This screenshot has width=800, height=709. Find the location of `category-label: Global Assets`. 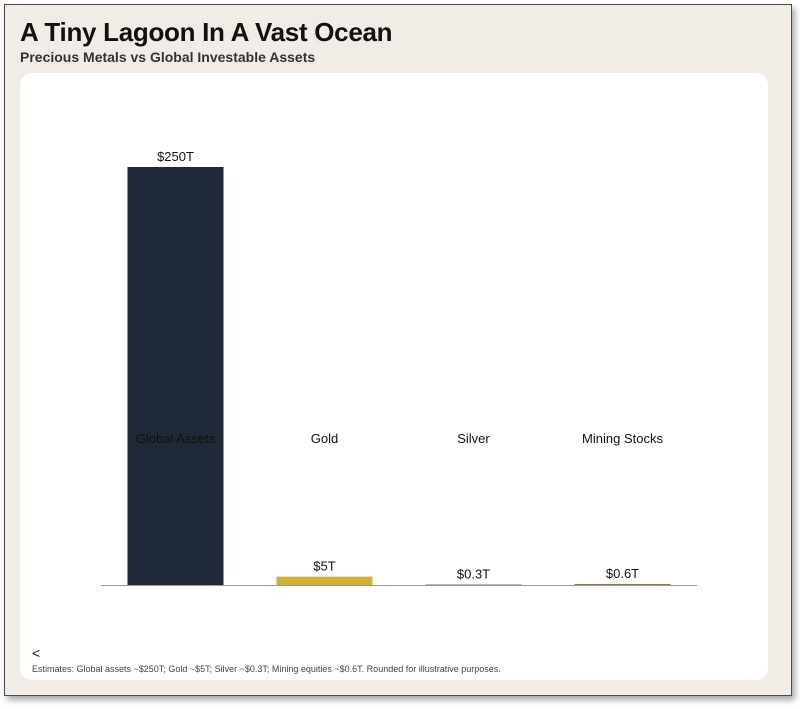

category-label: Global Assets is located at coordinates (176, 438).